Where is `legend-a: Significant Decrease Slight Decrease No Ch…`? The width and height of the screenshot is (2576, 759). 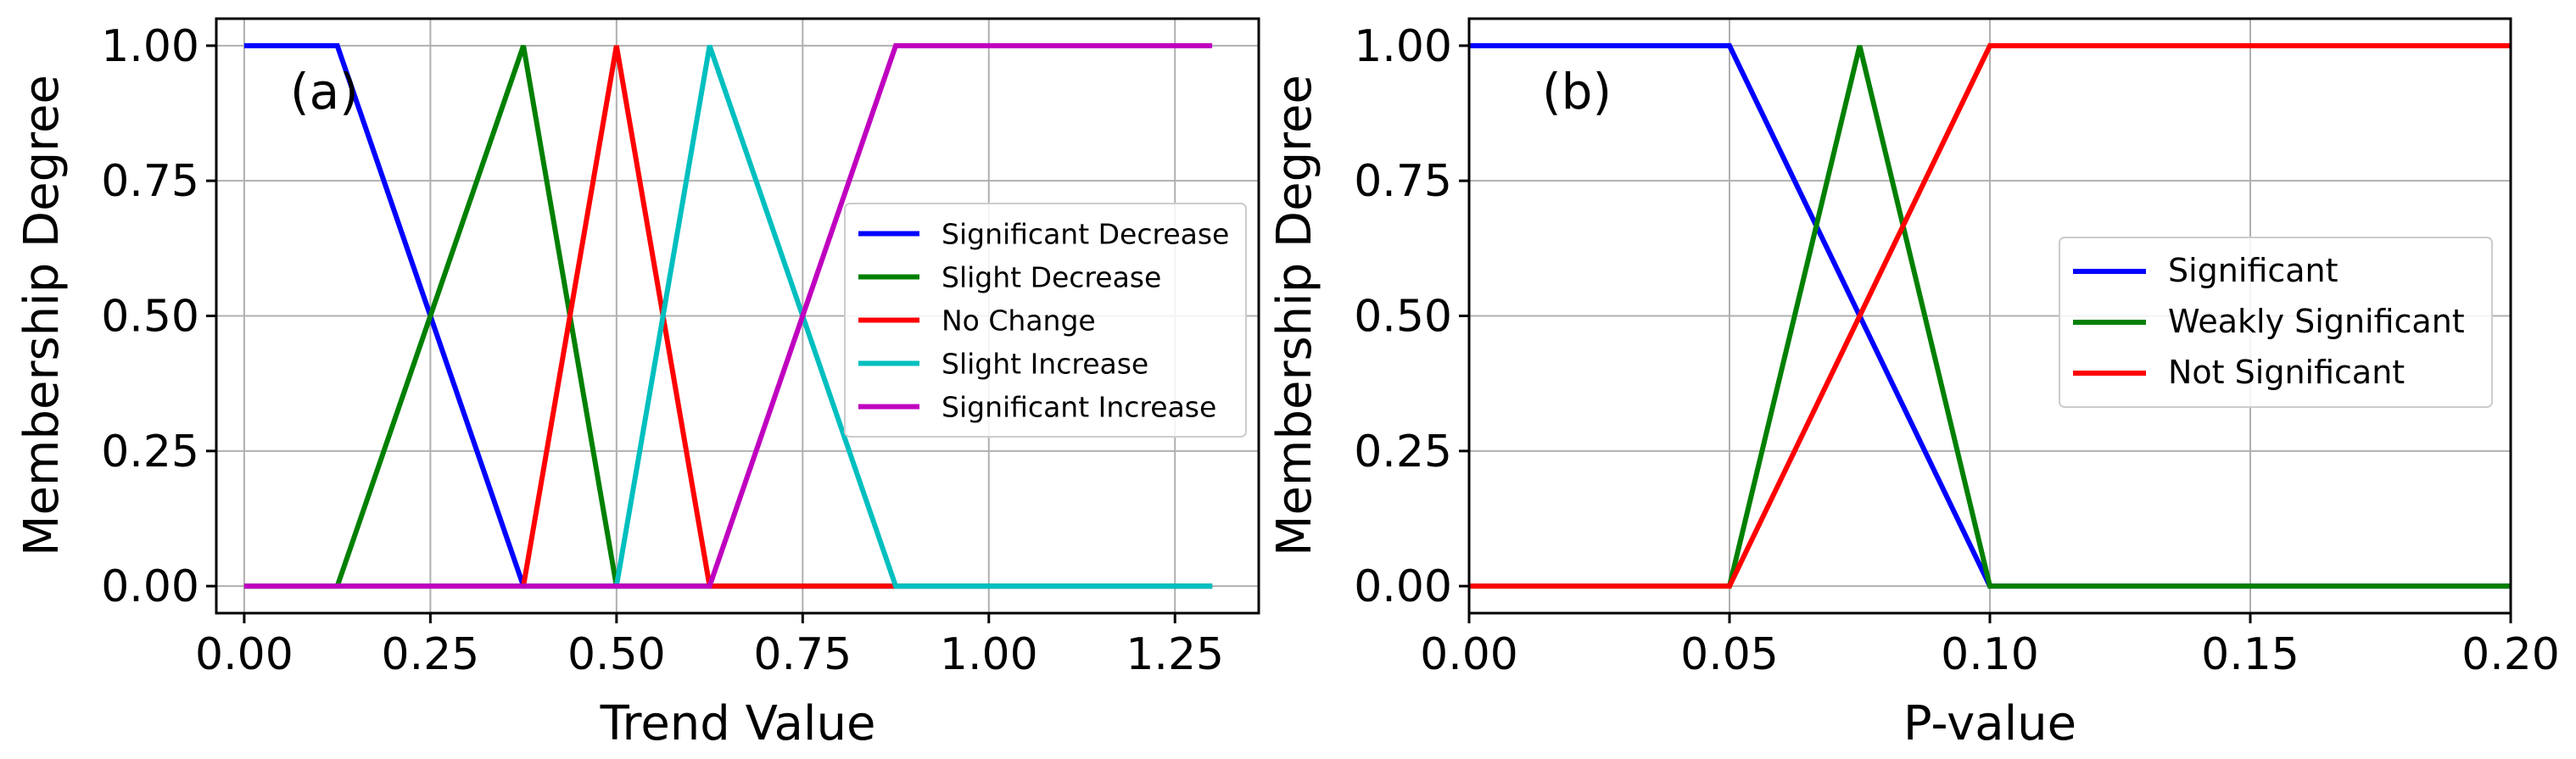
legend-a: Significant Decrease Slight Decrease No Ch… is located at coordinates (1045, 320).